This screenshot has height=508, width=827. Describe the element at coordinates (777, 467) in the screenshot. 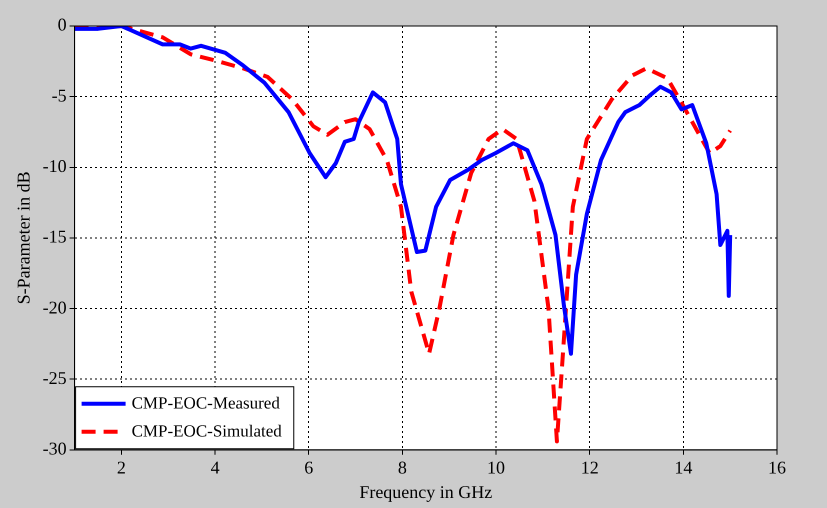

I see `x-tick-label: 16` at that location.